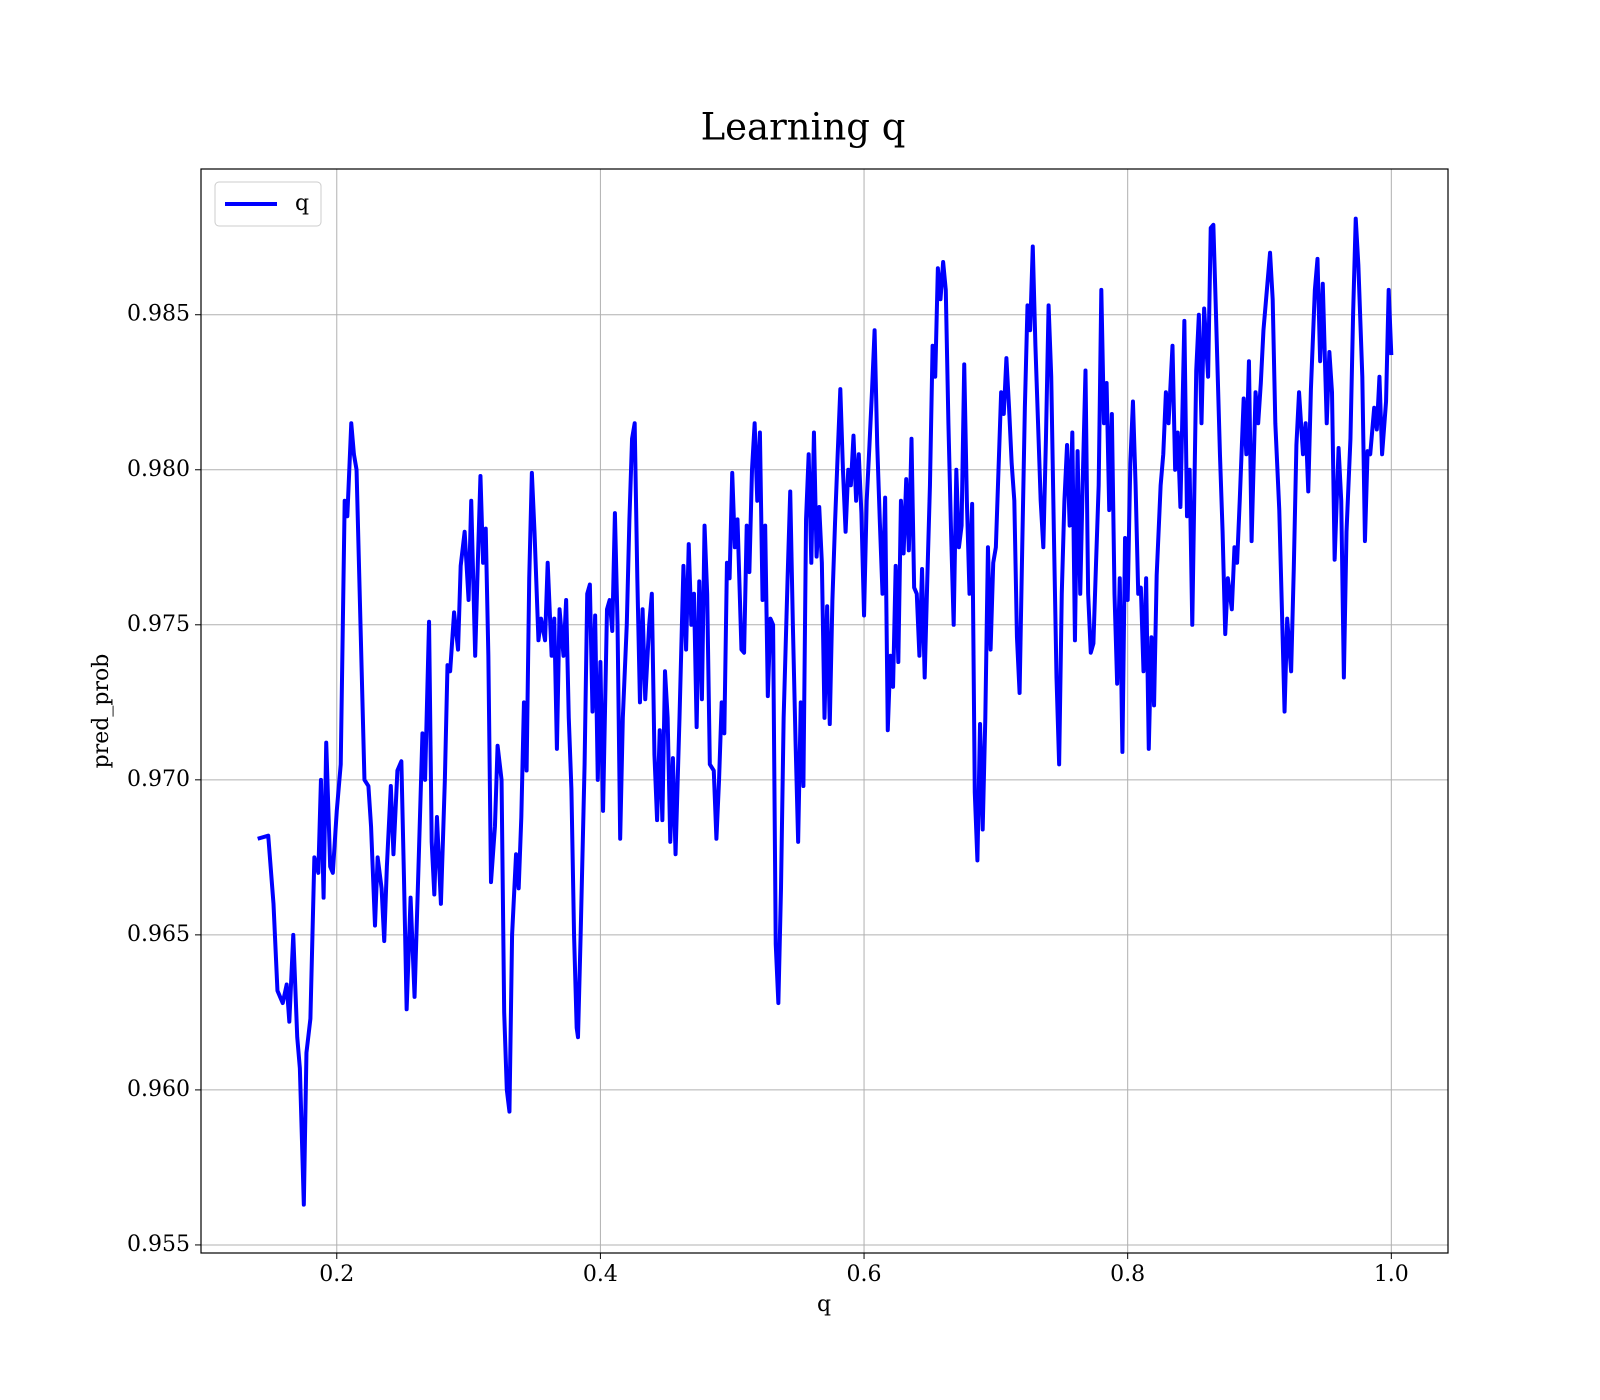 The image size is (1600, 1400). I want to click on x-tick-label: 1.0, so click(1391, 1274).